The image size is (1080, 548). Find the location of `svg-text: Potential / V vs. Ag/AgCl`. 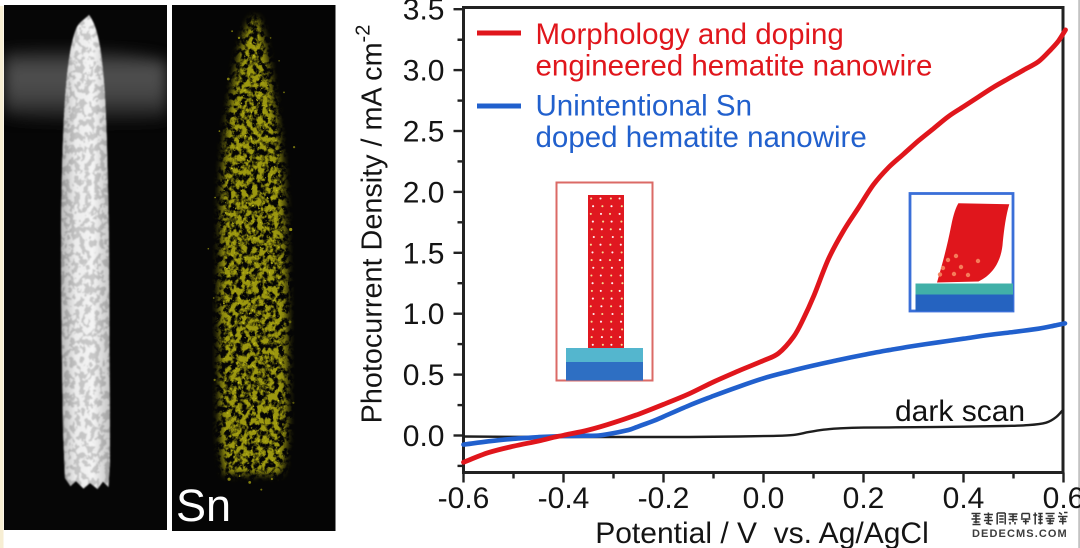

svg-text: Potential / V vs. Ag/AgCl is located at coordinates (762, 532).